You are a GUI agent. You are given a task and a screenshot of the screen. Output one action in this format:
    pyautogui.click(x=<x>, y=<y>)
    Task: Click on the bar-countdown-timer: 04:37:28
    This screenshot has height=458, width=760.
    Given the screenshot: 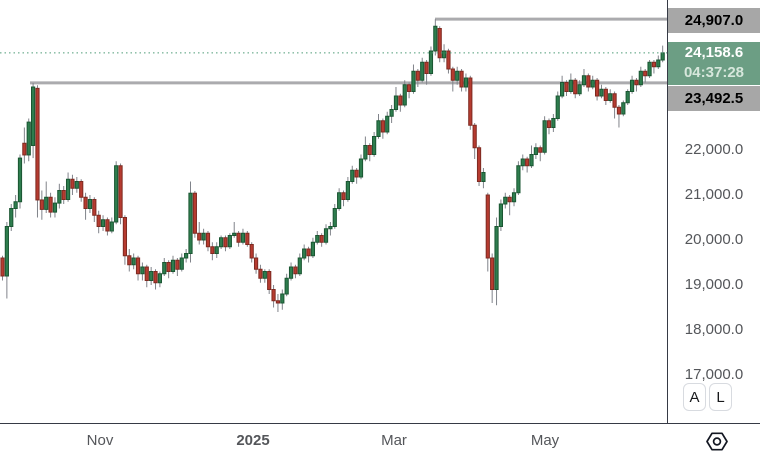 What is the action you would take?
    pyautogui.click(x=714, y=72)
    